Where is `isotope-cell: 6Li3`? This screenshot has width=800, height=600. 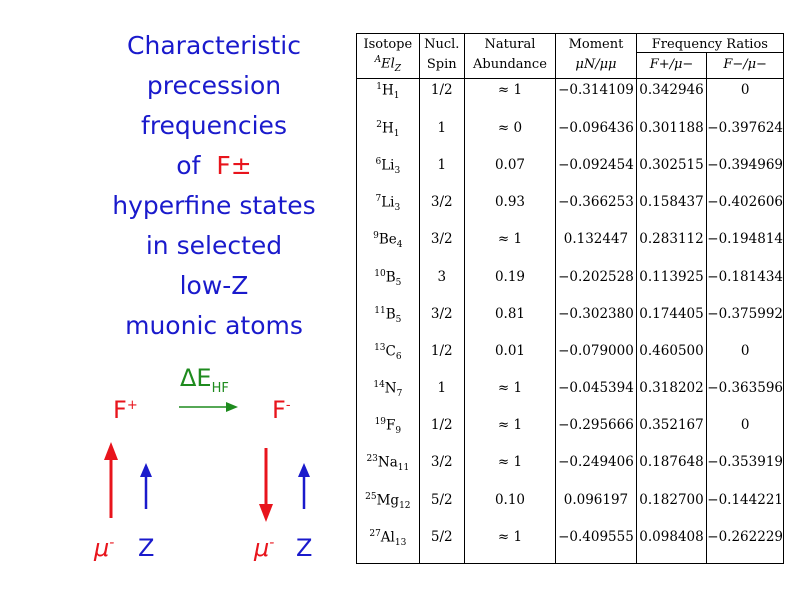
isotope-cell: 6Li3 is located at coordinates (388, 172).